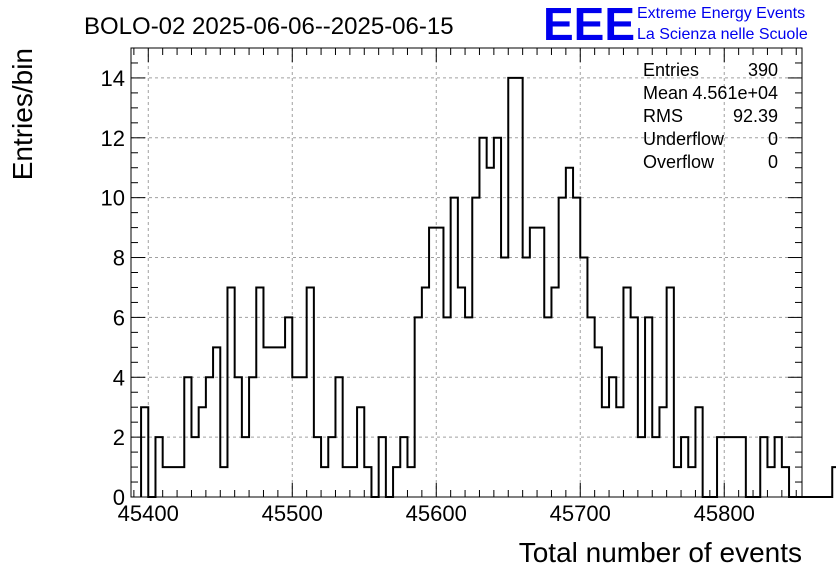  What do you see at coordinates (113, 198) in the screenshot?
I see `y-tick-label: 10` at bounding box center [113, 198].